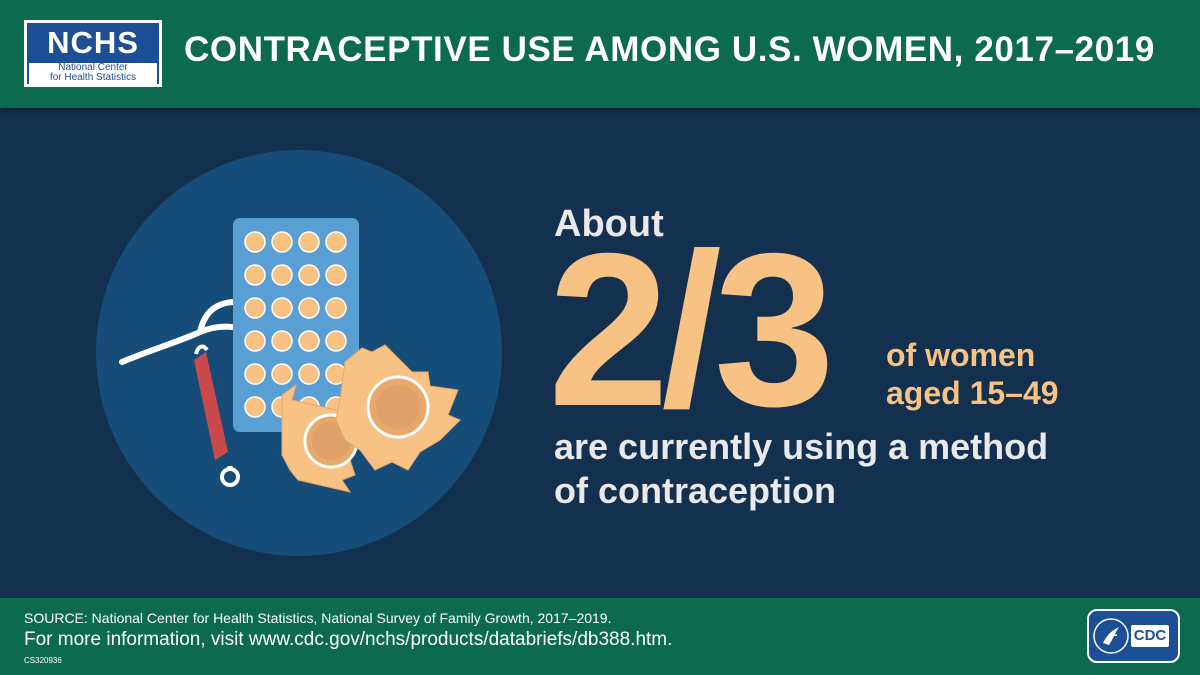 The image size is (1200, 675). I want to click on are-using-line2: of contraception, so click(695, 490).